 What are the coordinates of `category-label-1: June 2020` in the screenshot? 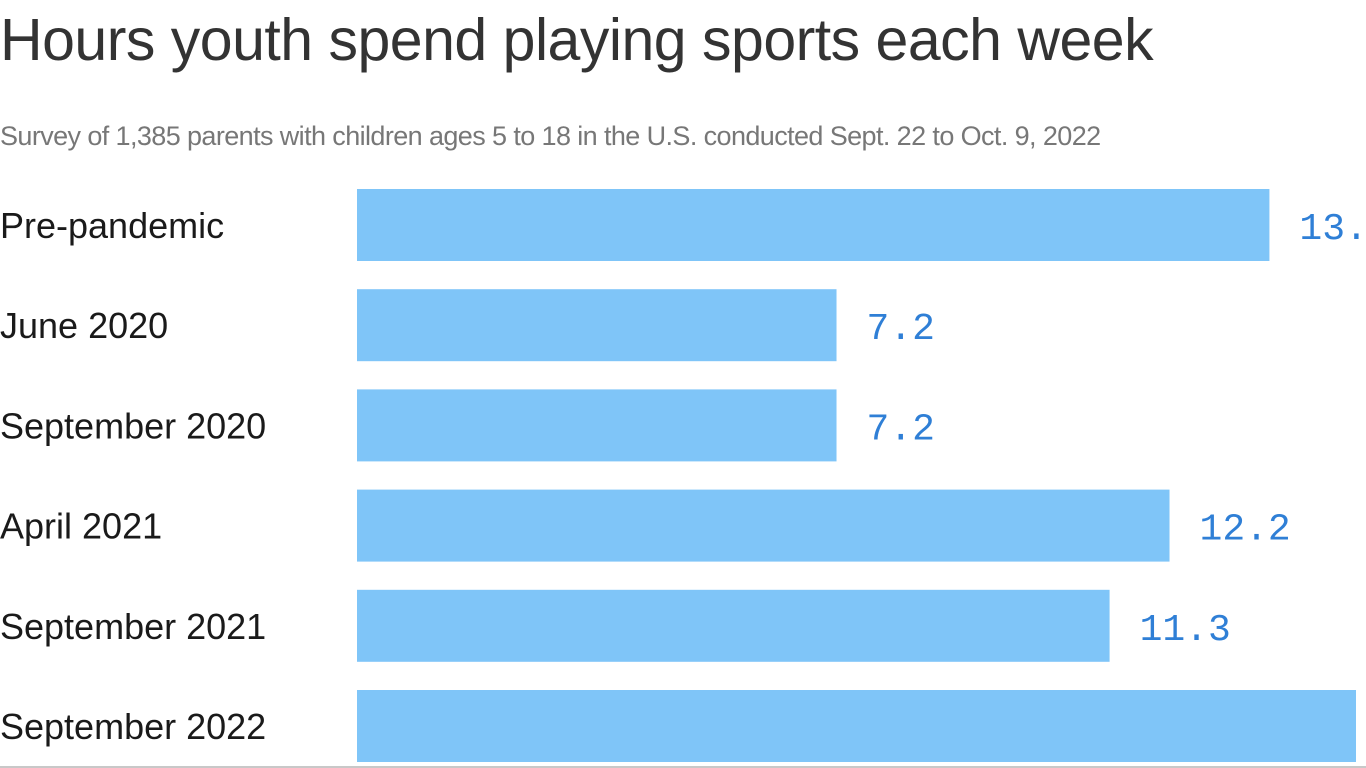 It's located at (84, 325).